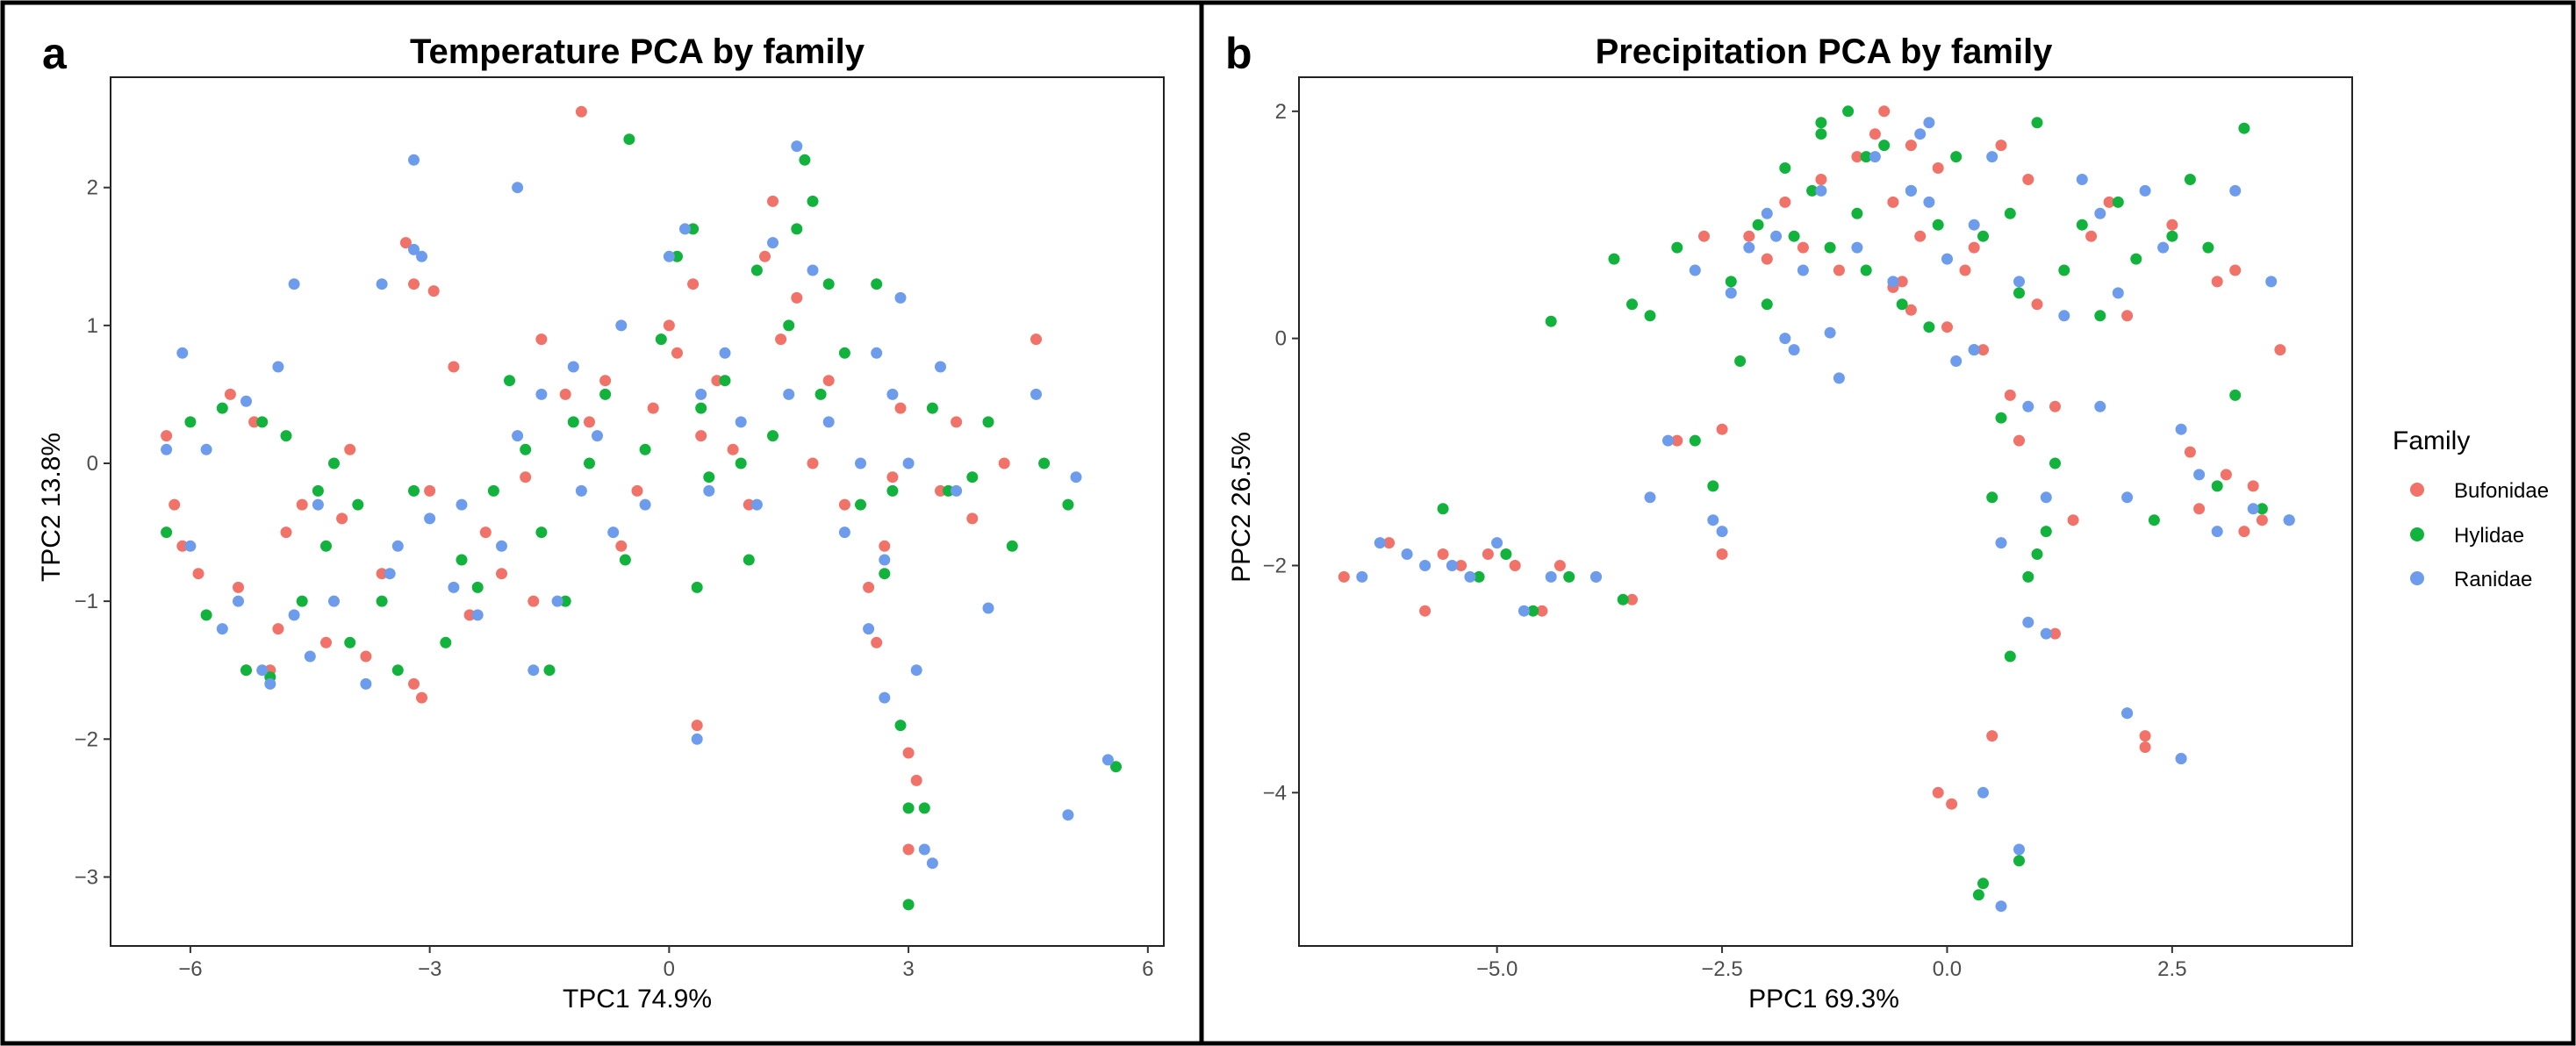 The width and height of the screenshot is (2576, 1046). I want to click on y-tick-label: 1, so click(93, 326).